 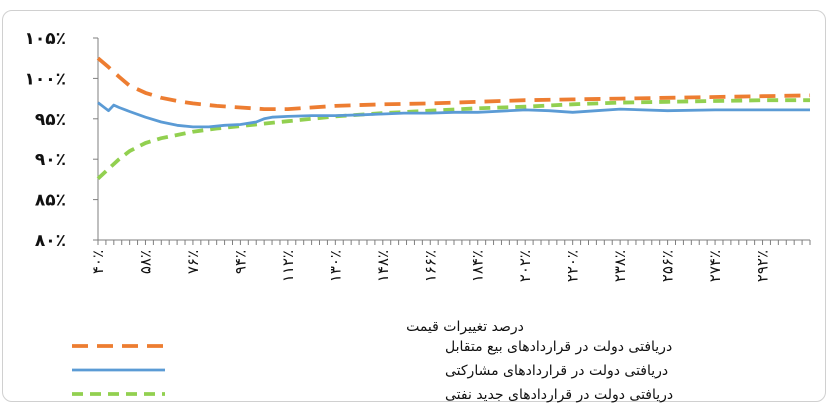 I want to click on x-tick-label: ۱۸۴٪, so click(x=478, y=266).